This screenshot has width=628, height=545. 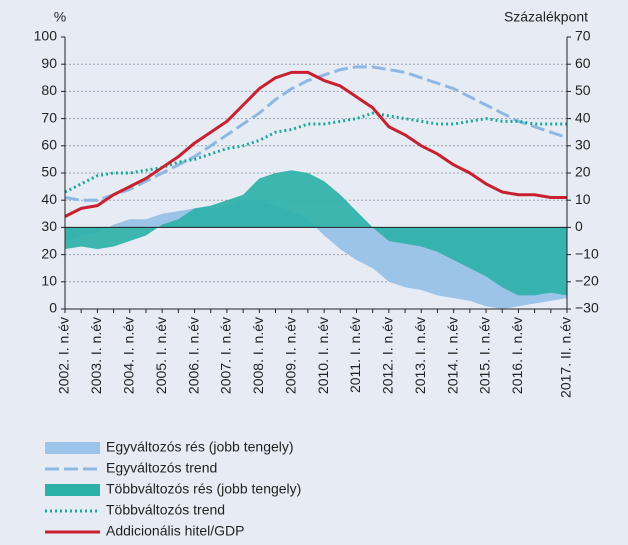 I want to click on y-axis-label: %, so click(x=60, y=17).